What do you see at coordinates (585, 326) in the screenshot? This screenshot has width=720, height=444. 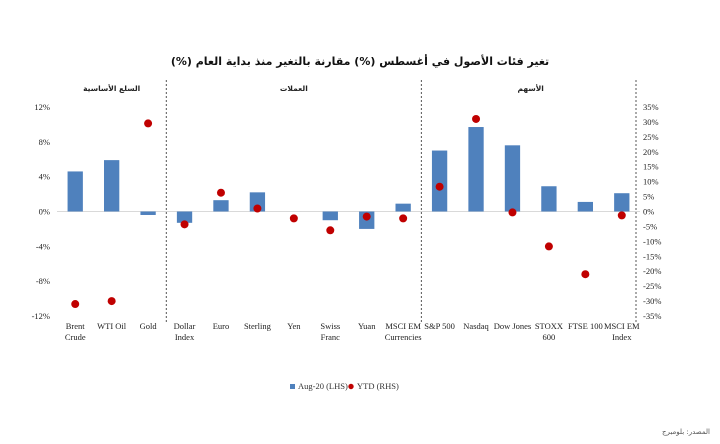 I see `category-label: FTSE 100` at bounding box center [585, 326].